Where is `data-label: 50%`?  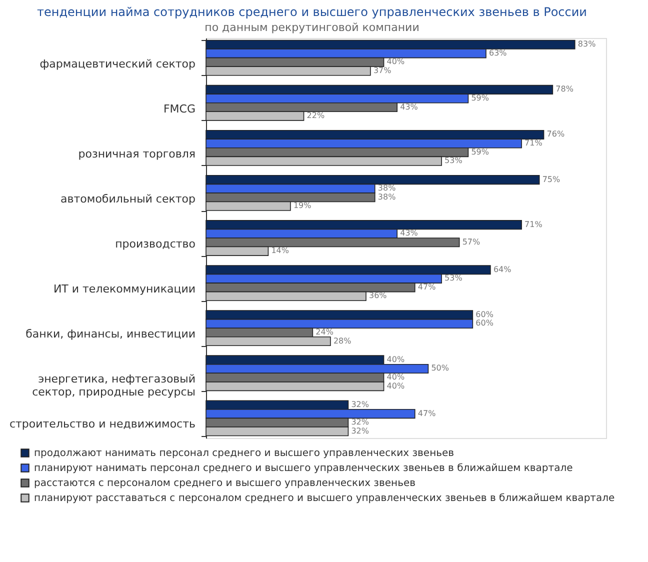 data-label: 50% is located at coordinates (440, 368).